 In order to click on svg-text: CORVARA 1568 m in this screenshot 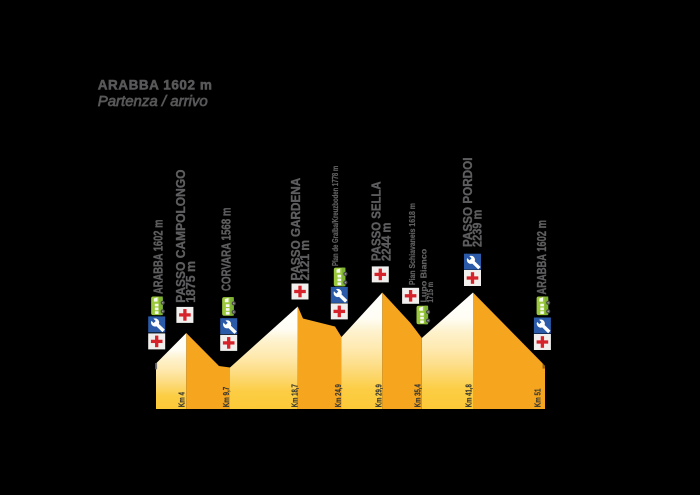, I will do `click(227, 249)`.